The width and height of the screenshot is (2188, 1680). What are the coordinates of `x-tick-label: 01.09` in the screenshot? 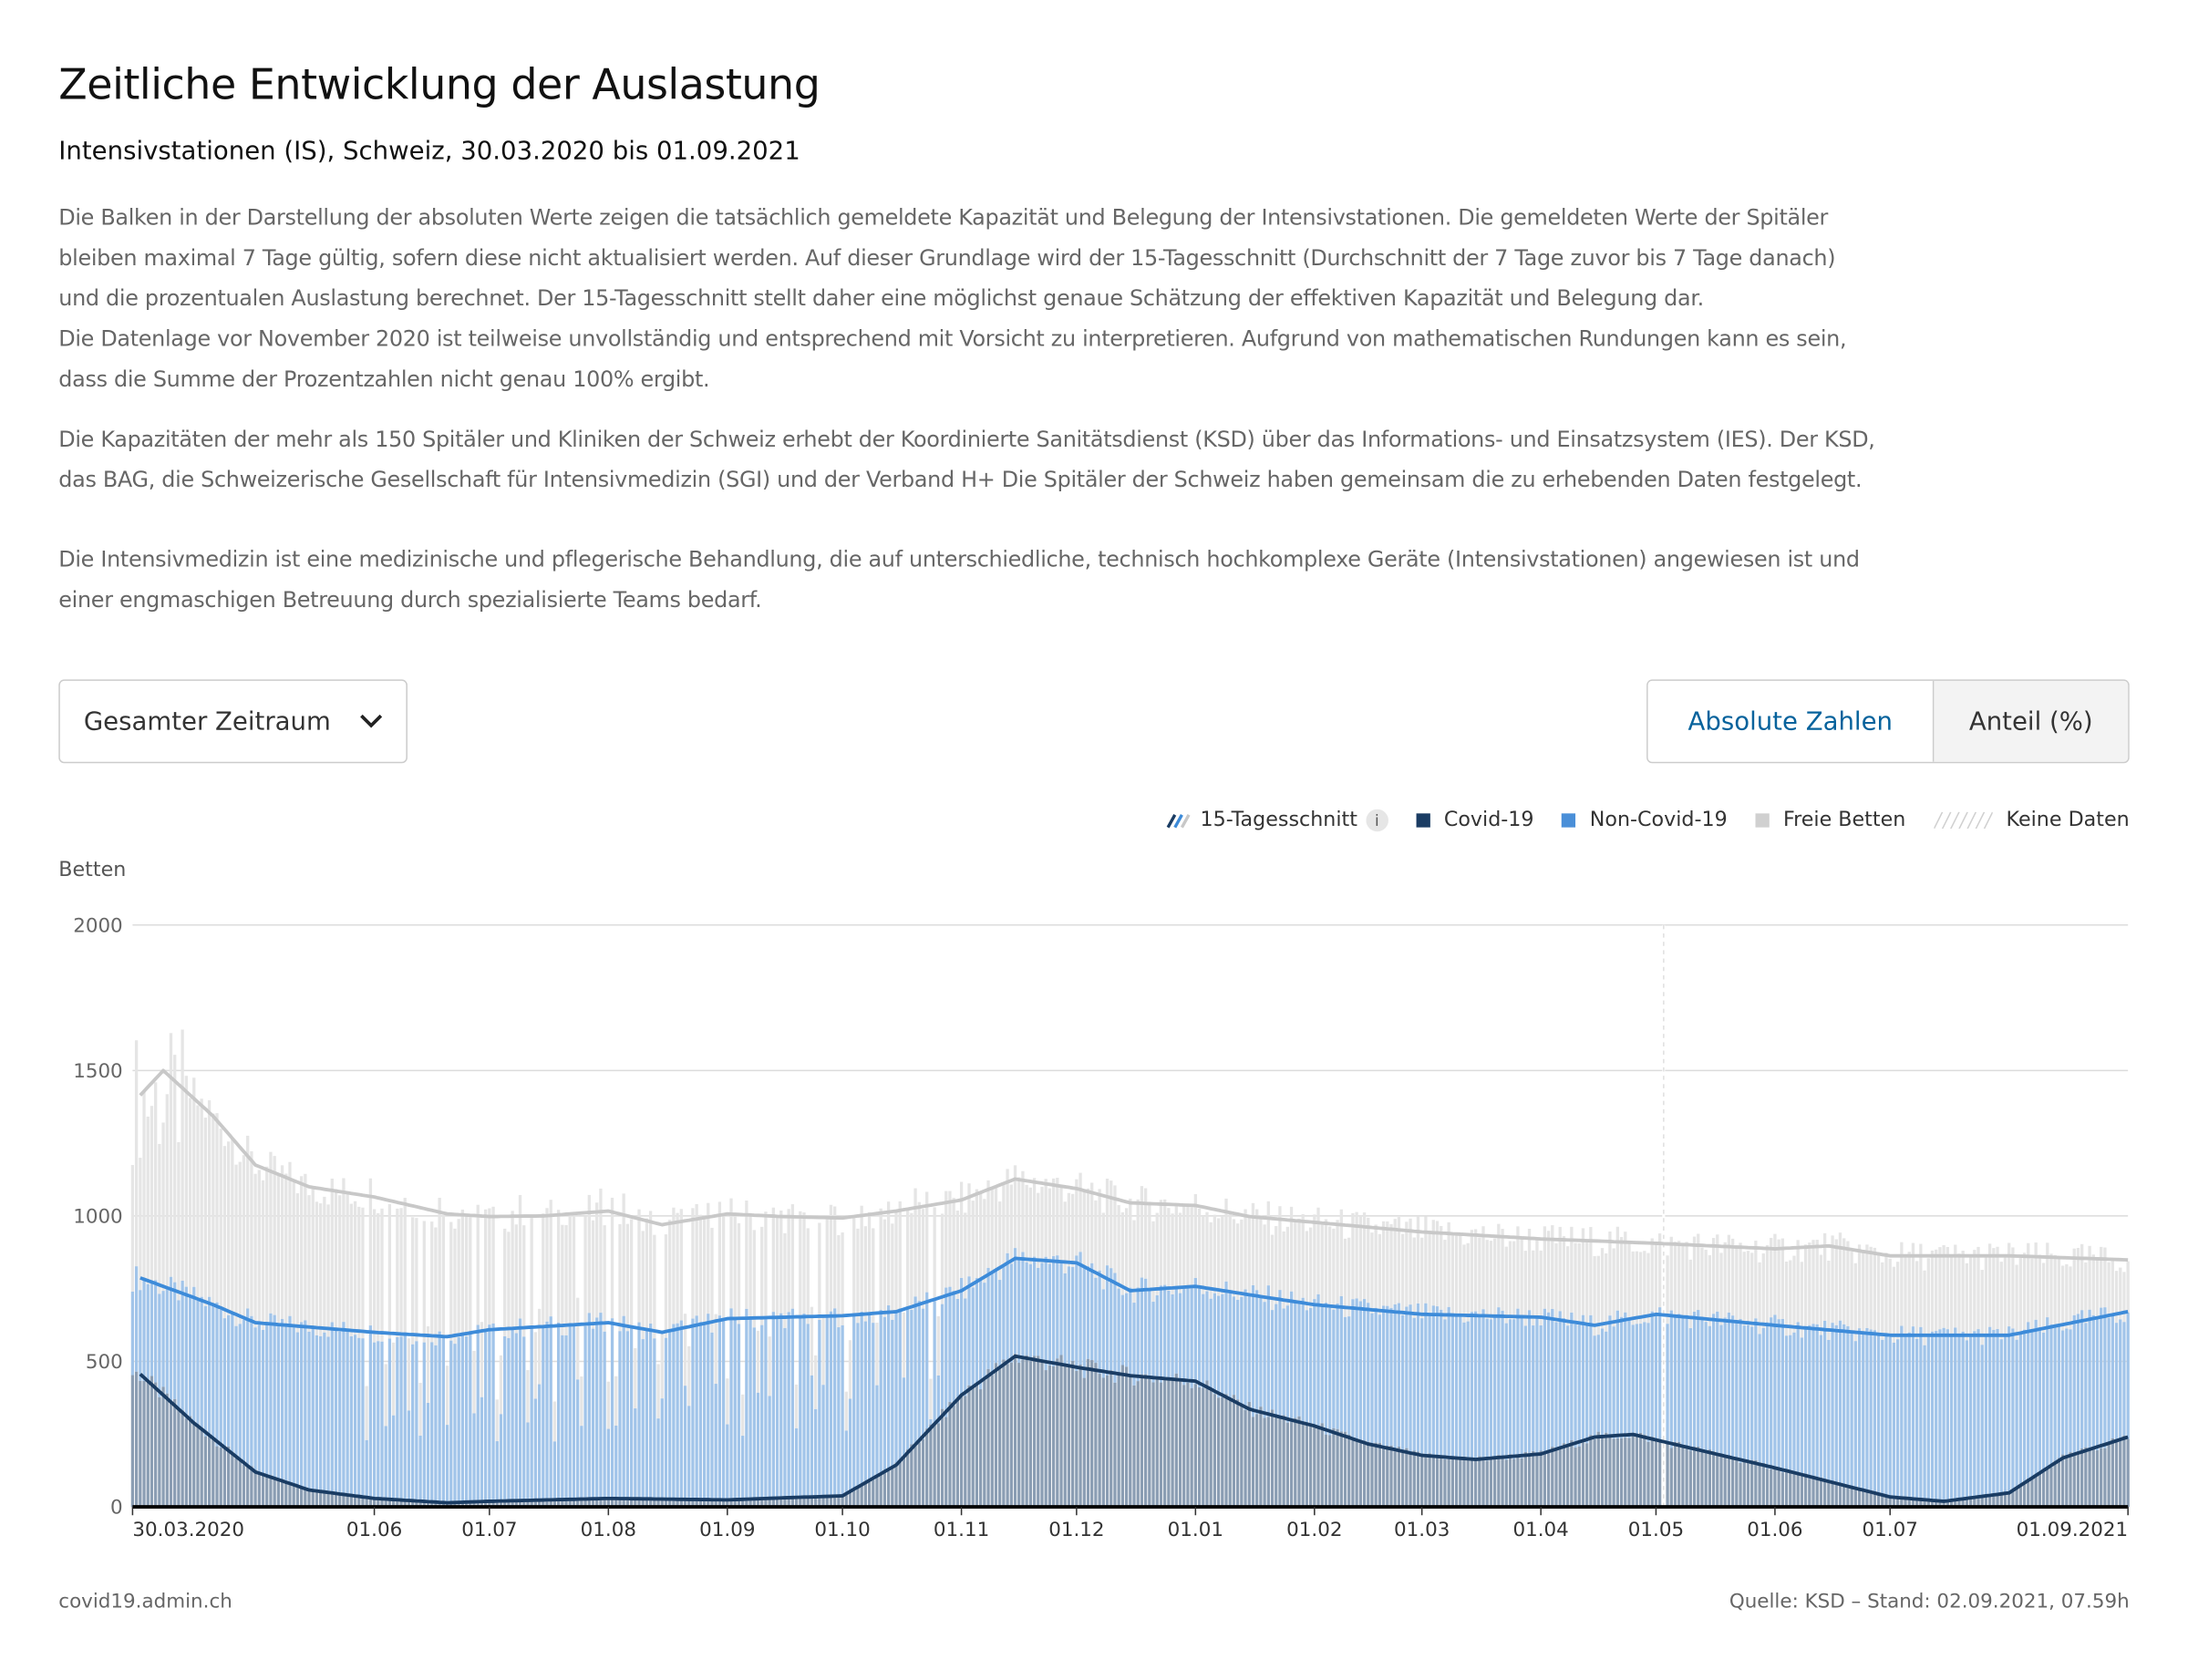 It's located at (727, 1530).